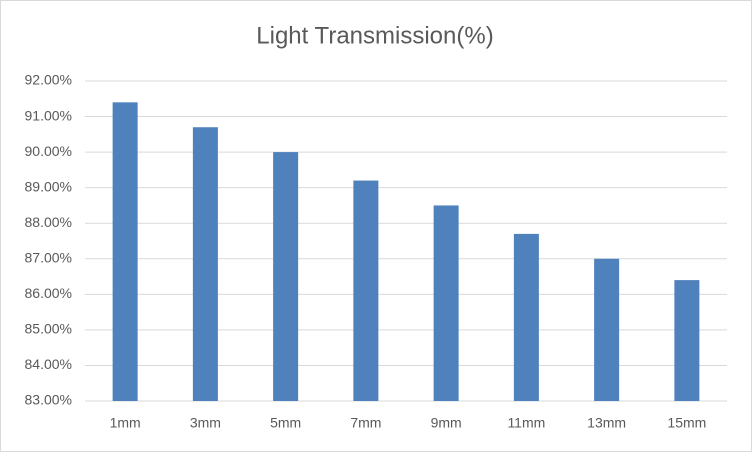 This screenshot has width=752, height=452. What do you see at coordinates (526, 423) in the screenshot?
I see `x-tick-label: 11mm` at bounding box center [526, 423].